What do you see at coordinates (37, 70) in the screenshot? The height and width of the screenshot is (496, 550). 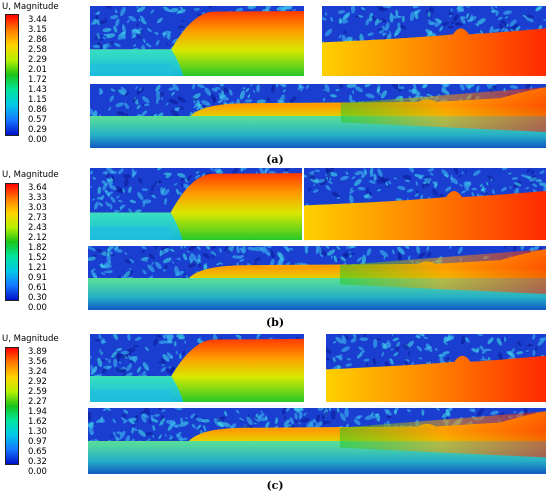 I see `tick-label: 2.01` at bounding box center [37, 70].